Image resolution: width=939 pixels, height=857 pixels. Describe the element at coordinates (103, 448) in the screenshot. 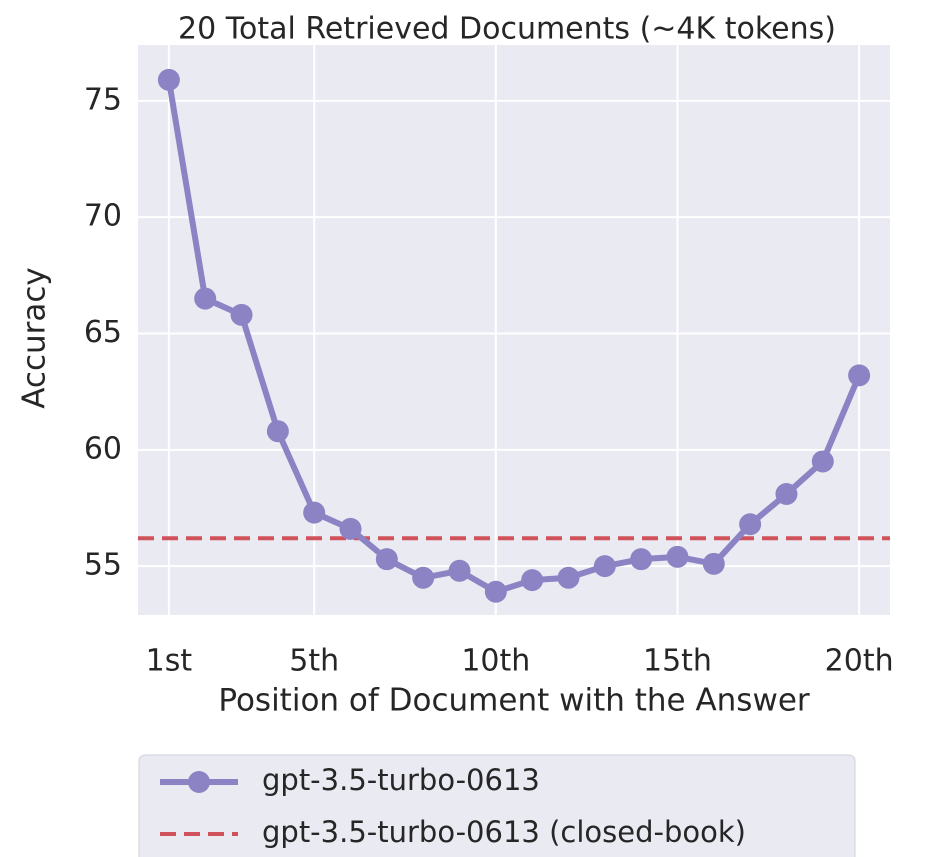

I see `y-tick-label: 60` at that location.